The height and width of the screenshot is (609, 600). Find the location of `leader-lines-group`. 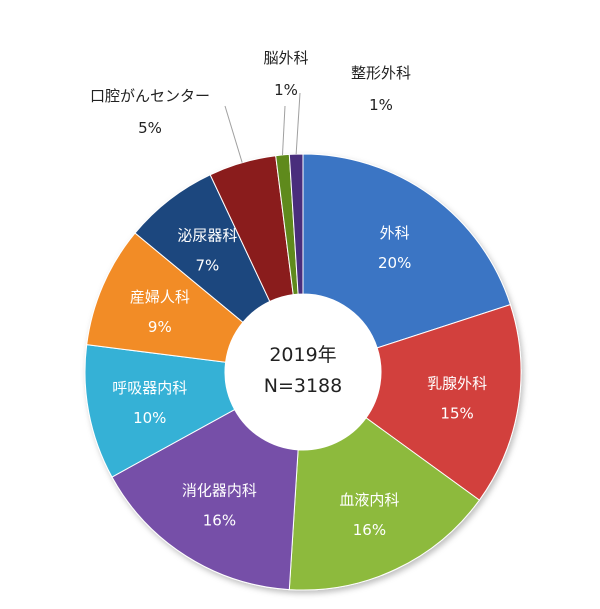

leader-lines-group is located at coordinates (262, 127).